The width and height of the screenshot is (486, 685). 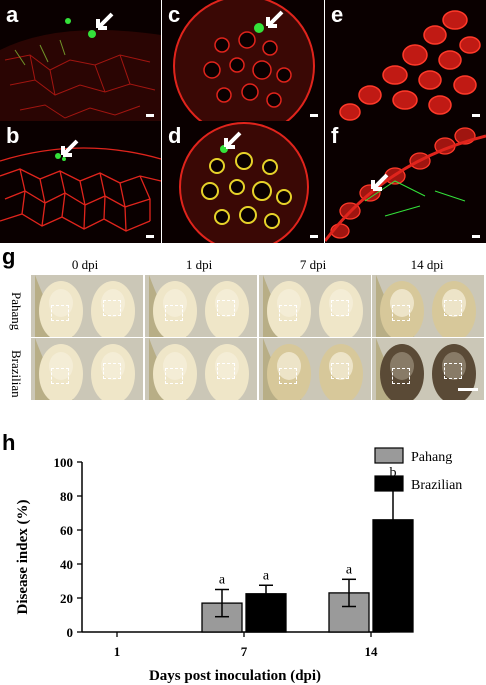 I want to click on micro-panel-f: f, so click(x=405, y=182).